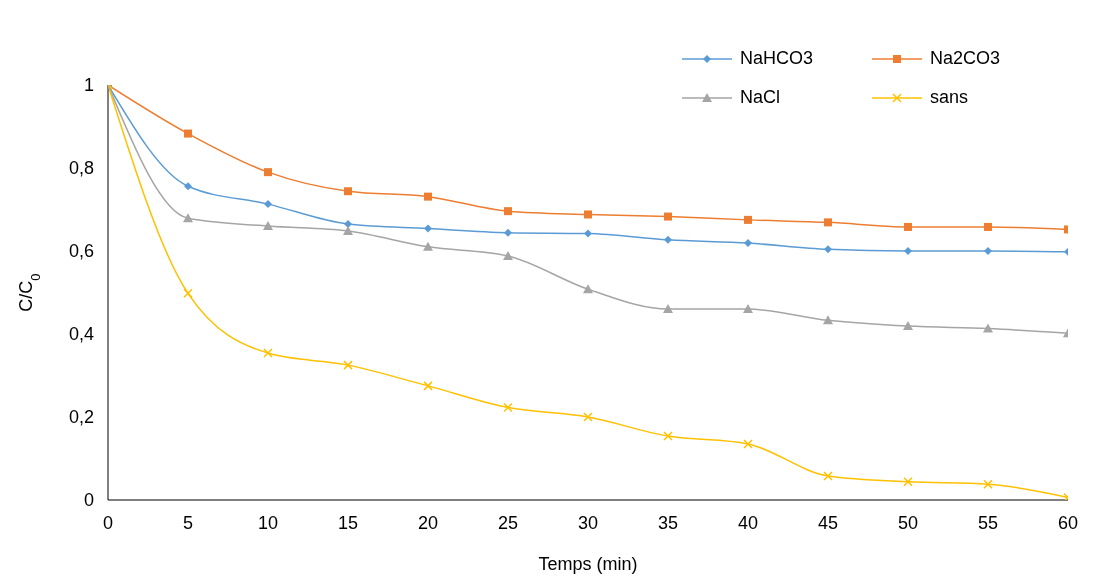 The width and height of the screenshot is (1100, 588). Describe the element at coordinates (428, 522) in the screenshot. I see `x-tick-label: 20` at that location.